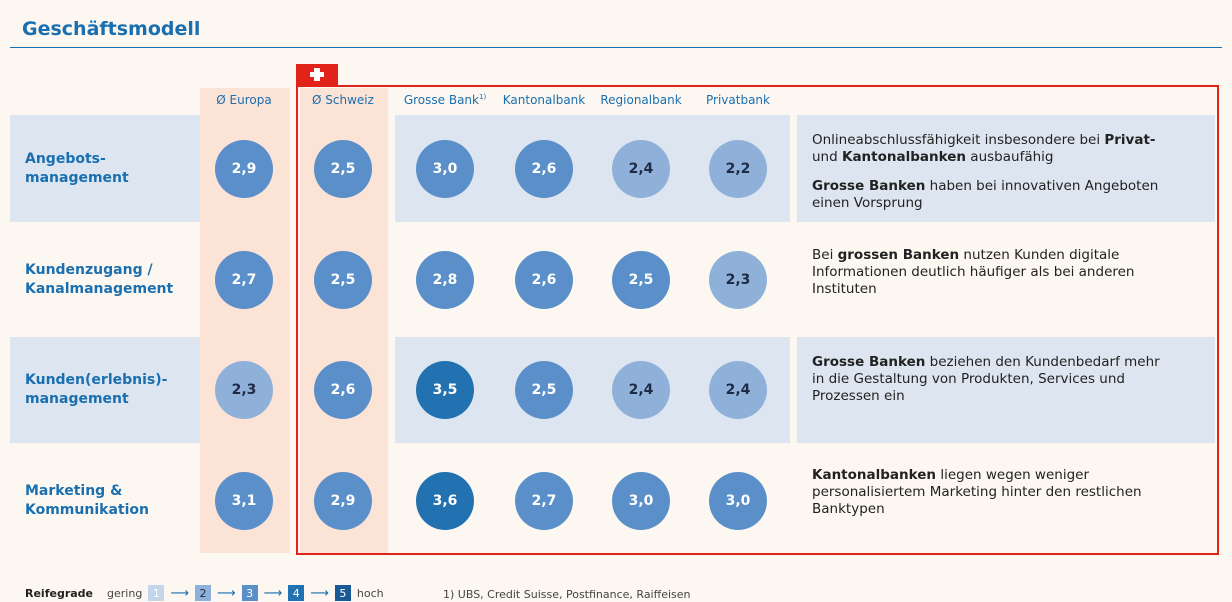 The height and width of the screenshot is (602, 1232). Describe the element at coordinates (441, 100) in the screenshot. I see `column-label: Grosse Bank` at that location.